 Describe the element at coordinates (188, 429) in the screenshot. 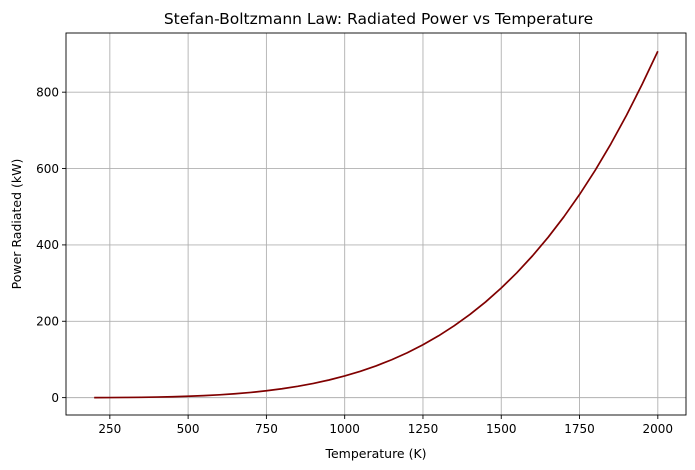

I see `x-tick-label: 500` at that location.